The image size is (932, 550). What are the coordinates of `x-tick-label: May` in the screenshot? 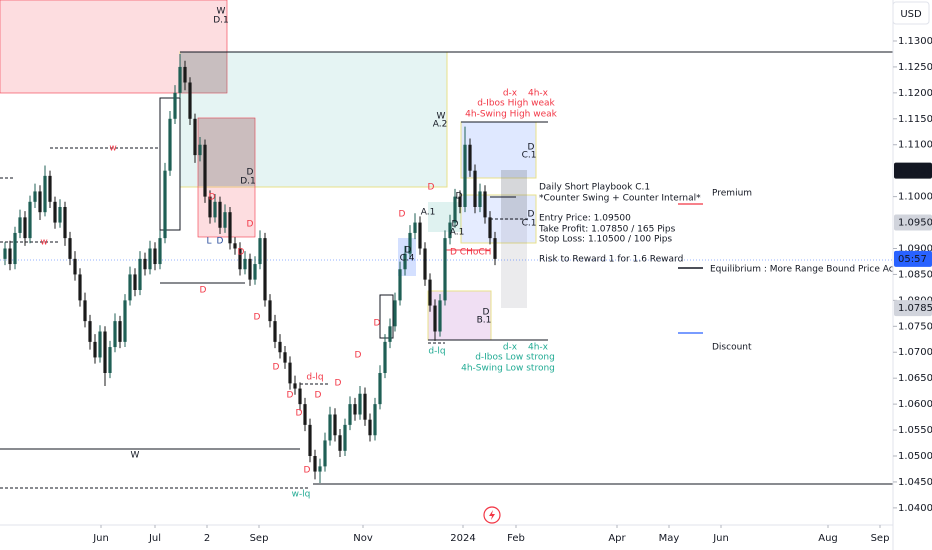 It's located at (669, 538).